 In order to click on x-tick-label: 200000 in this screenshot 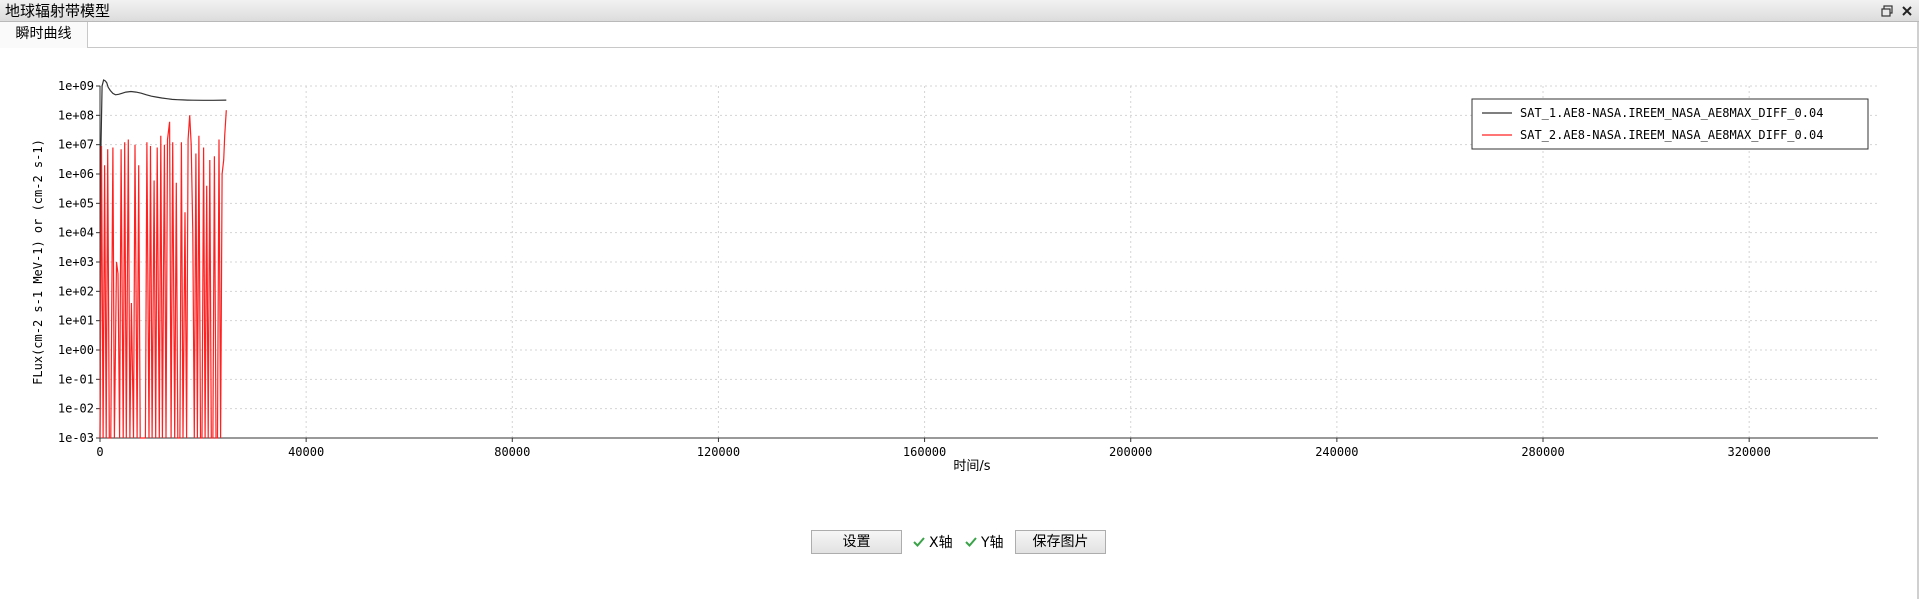, I will do `click(1130, 452)`.